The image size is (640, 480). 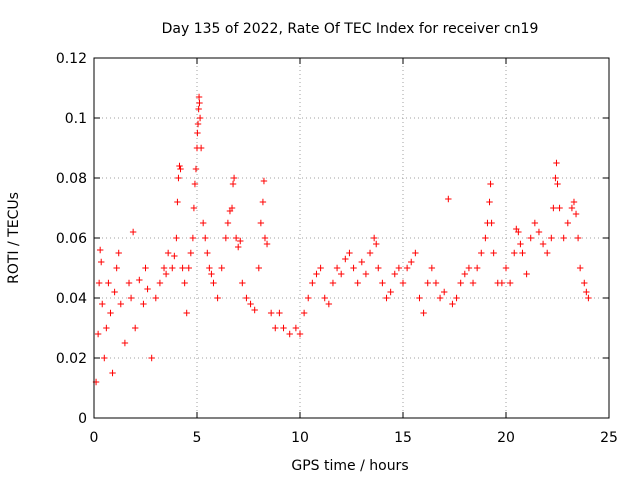 What do you see at coordinates (82, 419) in the screenshot?
I see `y-tick-label: 0` at bounding box center [82, 419].